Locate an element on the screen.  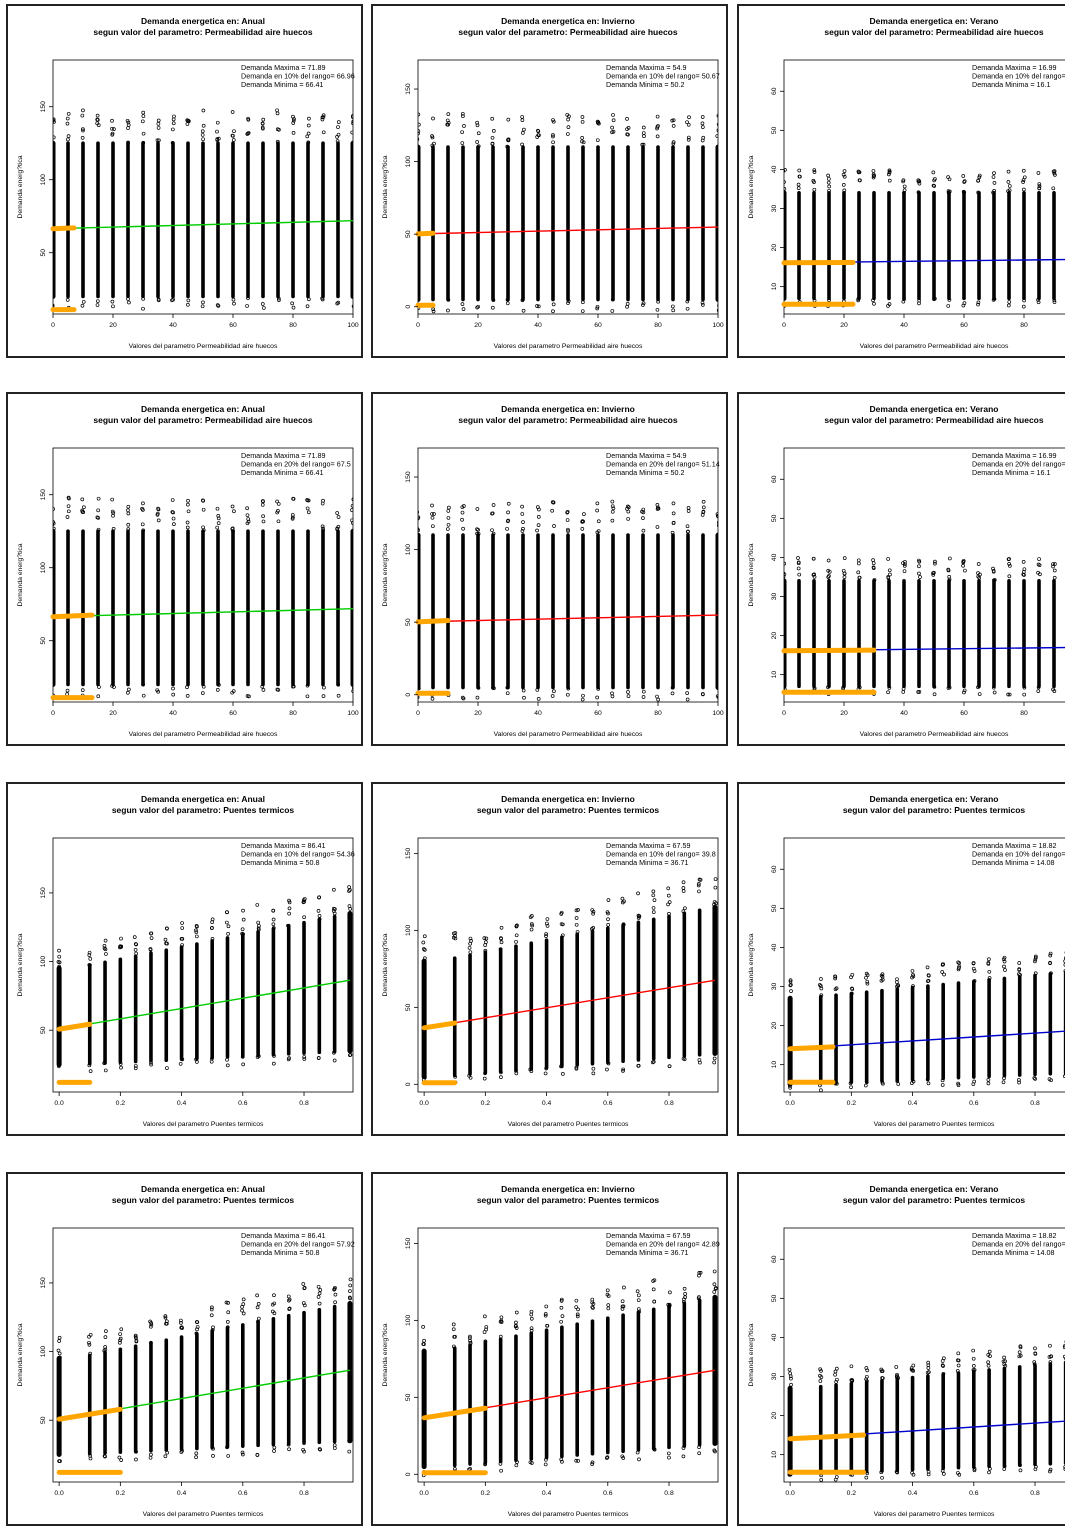
scatter-points is located at coordinates (204, 979).